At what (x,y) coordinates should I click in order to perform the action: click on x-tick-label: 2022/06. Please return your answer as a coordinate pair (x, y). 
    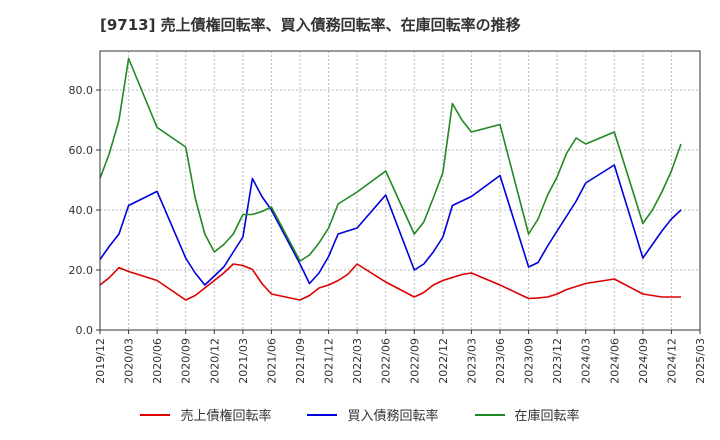
    Looking at the image, I should click on (386, 361).